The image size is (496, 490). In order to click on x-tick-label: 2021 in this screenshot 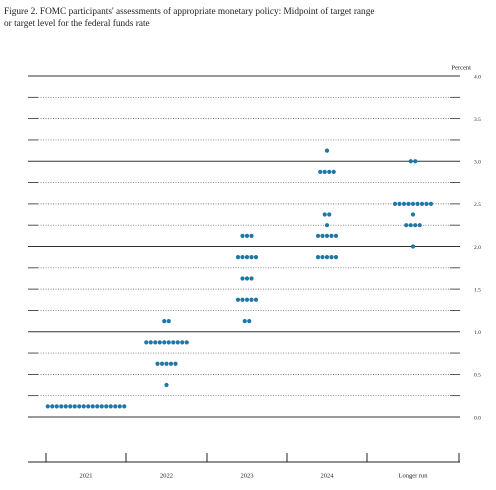, I will do `click(86, 475)`.